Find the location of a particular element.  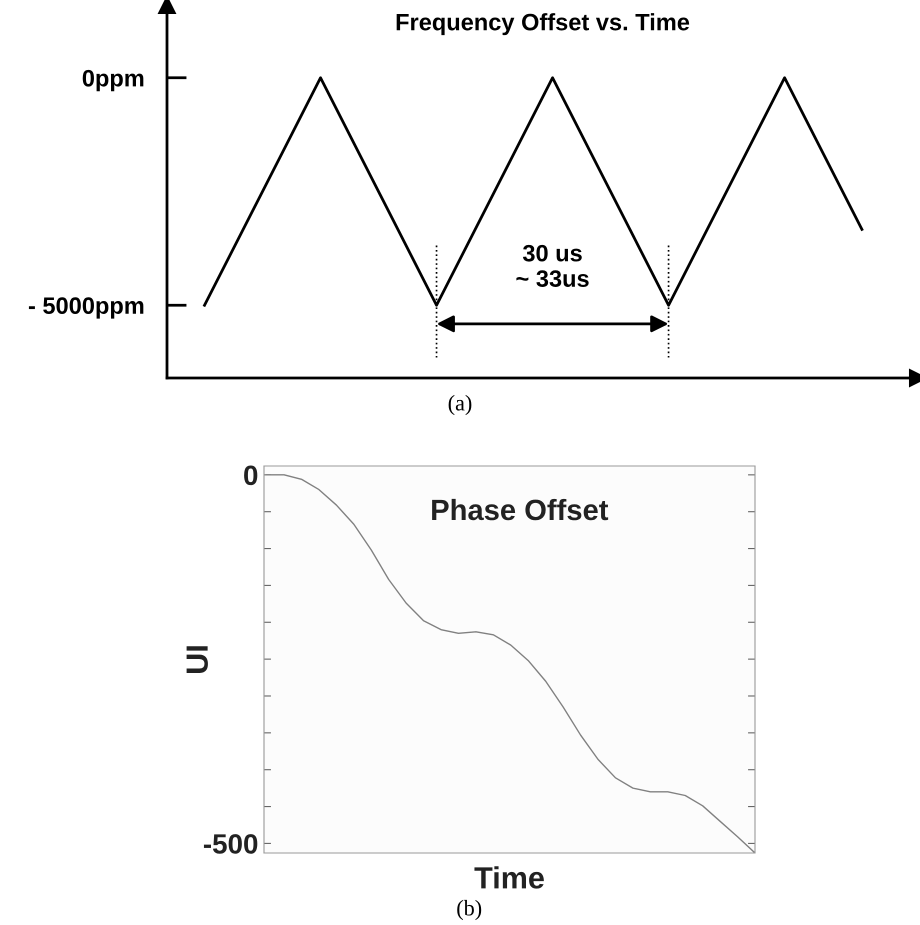

y-axis-title: UI is located at coordinates (197, 659).